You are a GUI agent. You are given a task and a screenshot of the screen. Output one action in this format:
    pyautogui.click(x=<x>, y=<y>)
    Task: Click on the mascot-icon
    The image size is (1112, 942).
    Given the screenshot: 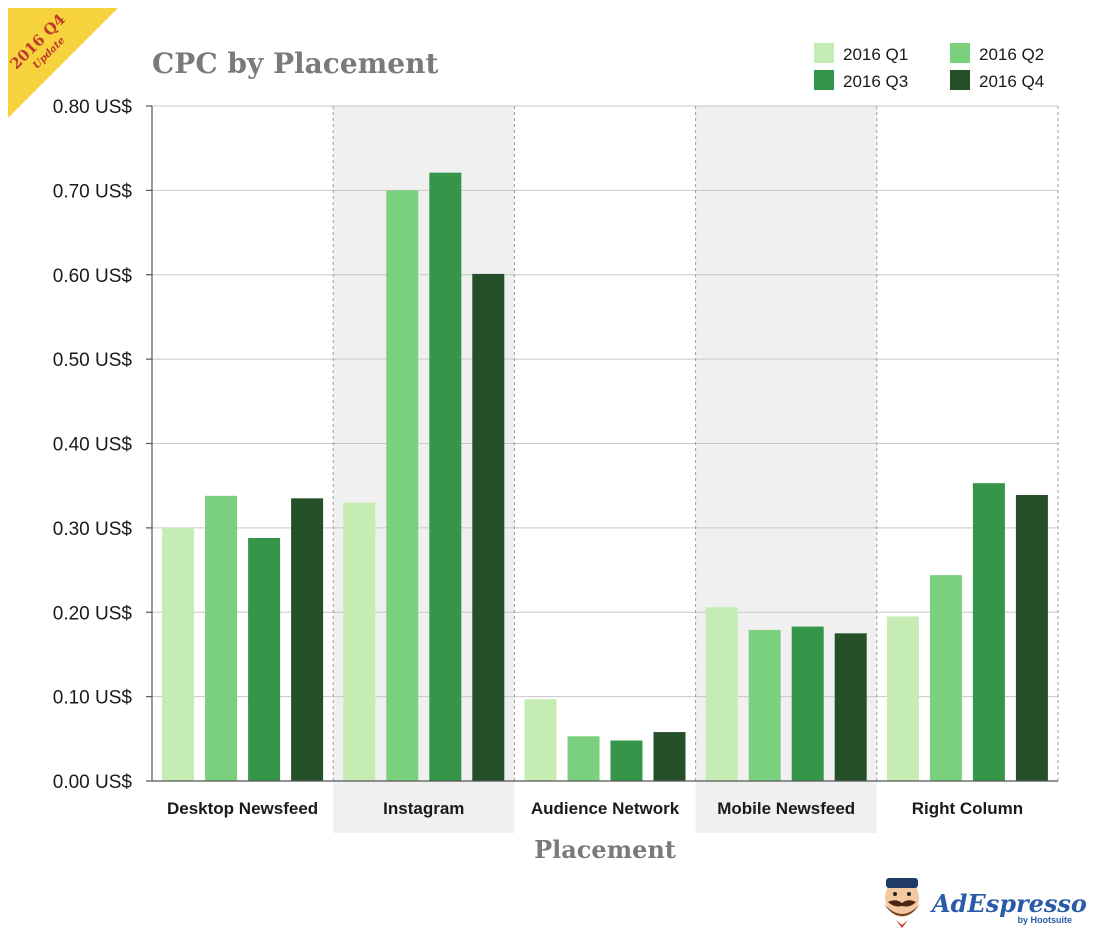 What is the action you would take?
    pyautogui.click(x=902, y=903)
    